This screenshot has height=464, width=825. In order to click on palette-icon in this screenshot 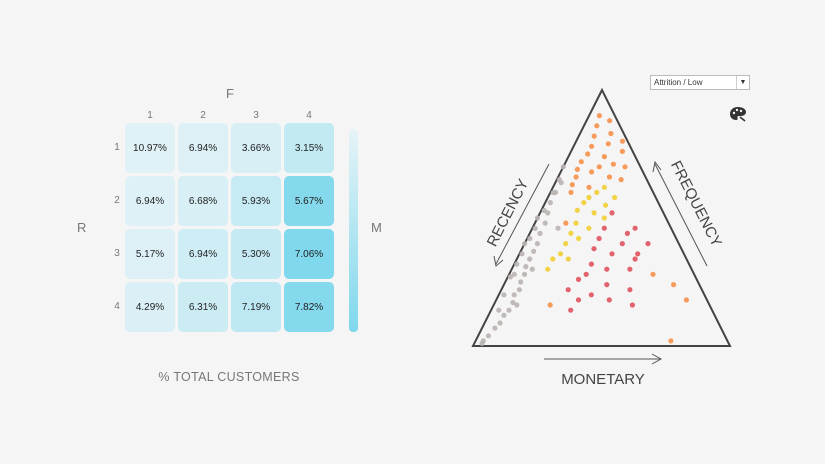, I will do `click(738, 116)`.